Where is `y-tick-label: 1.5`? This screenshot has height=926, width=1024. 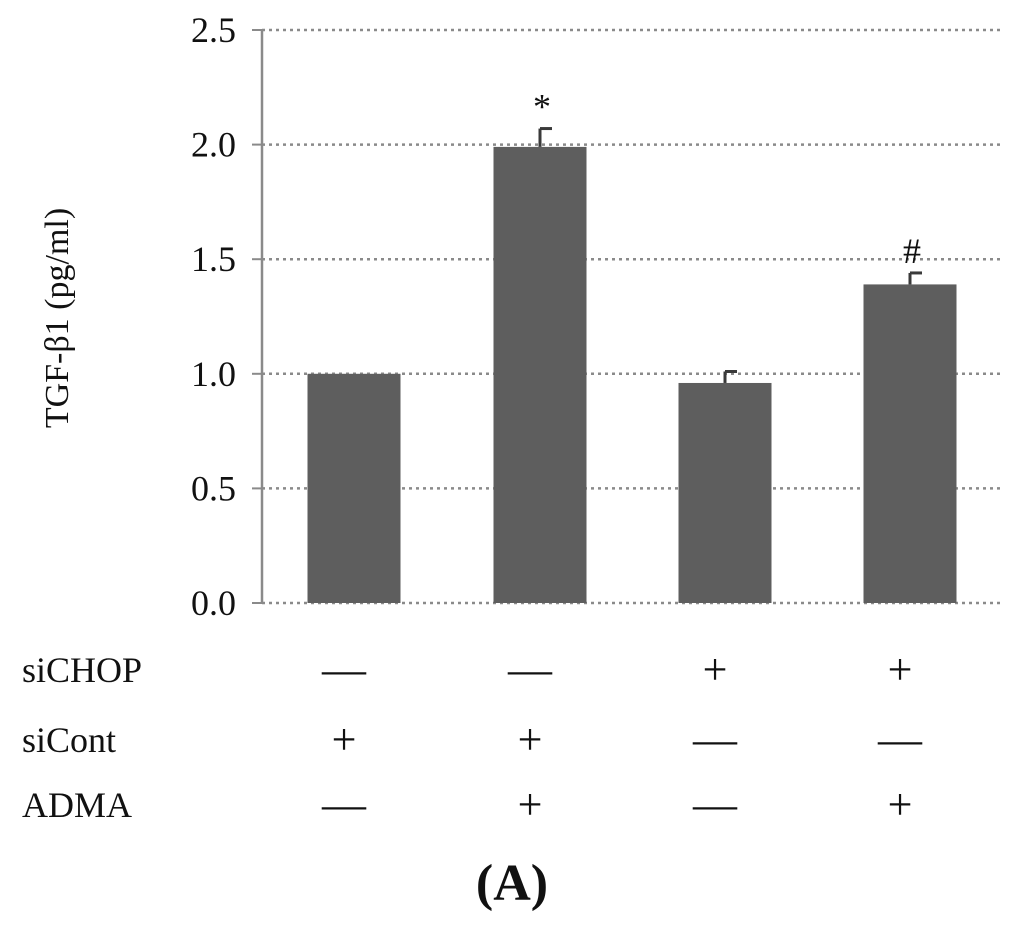
y-tick-label: 1.5 is located at coordinates (213, 259).